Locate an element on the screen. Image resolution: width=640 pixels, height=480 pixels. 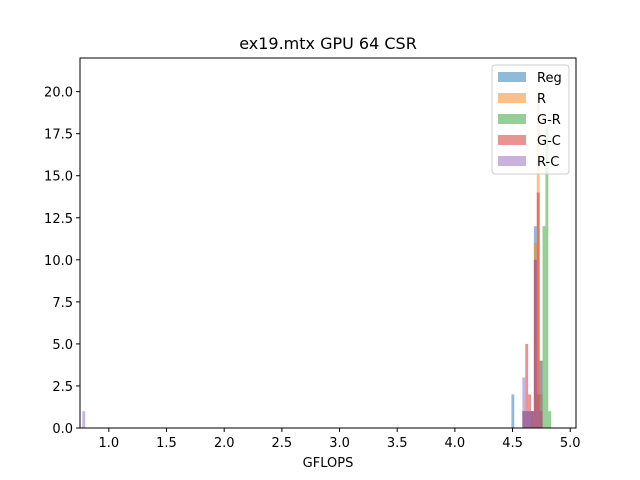
legend-label-g-c: G-C is located at coordinates (549, 141).